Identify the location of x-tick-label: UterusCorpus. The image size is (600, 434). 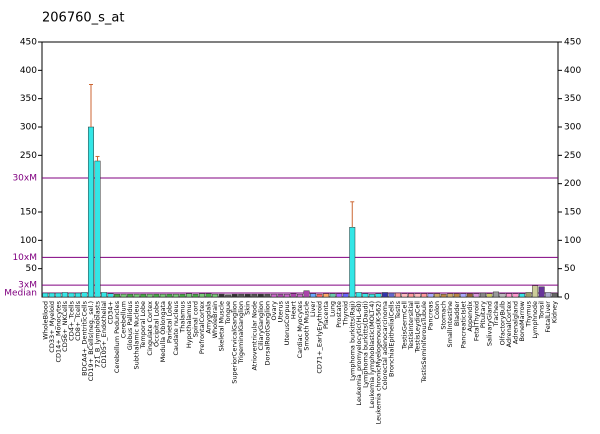
(287, 322).